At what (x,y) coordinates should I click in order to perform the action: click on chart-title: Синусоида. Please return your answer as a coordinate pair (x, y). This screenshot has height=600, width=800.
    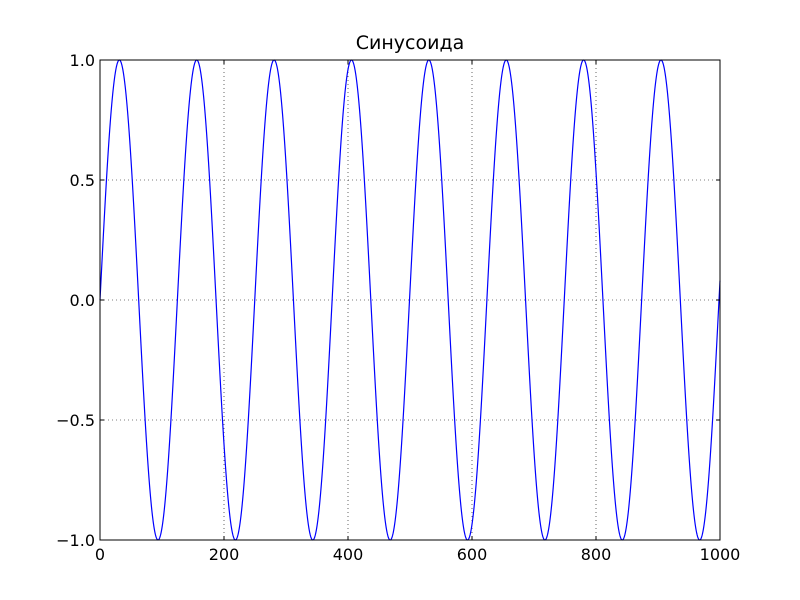
    Looking at the image, I should click on (410, 43).